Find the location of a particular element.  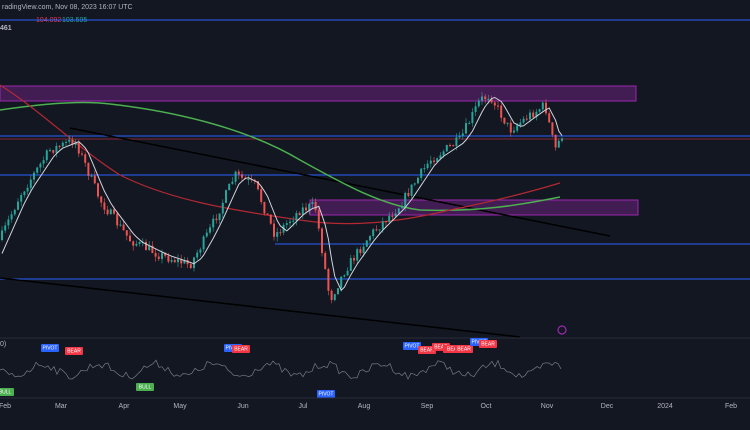

oscillator is located at coordinates (281, 369).